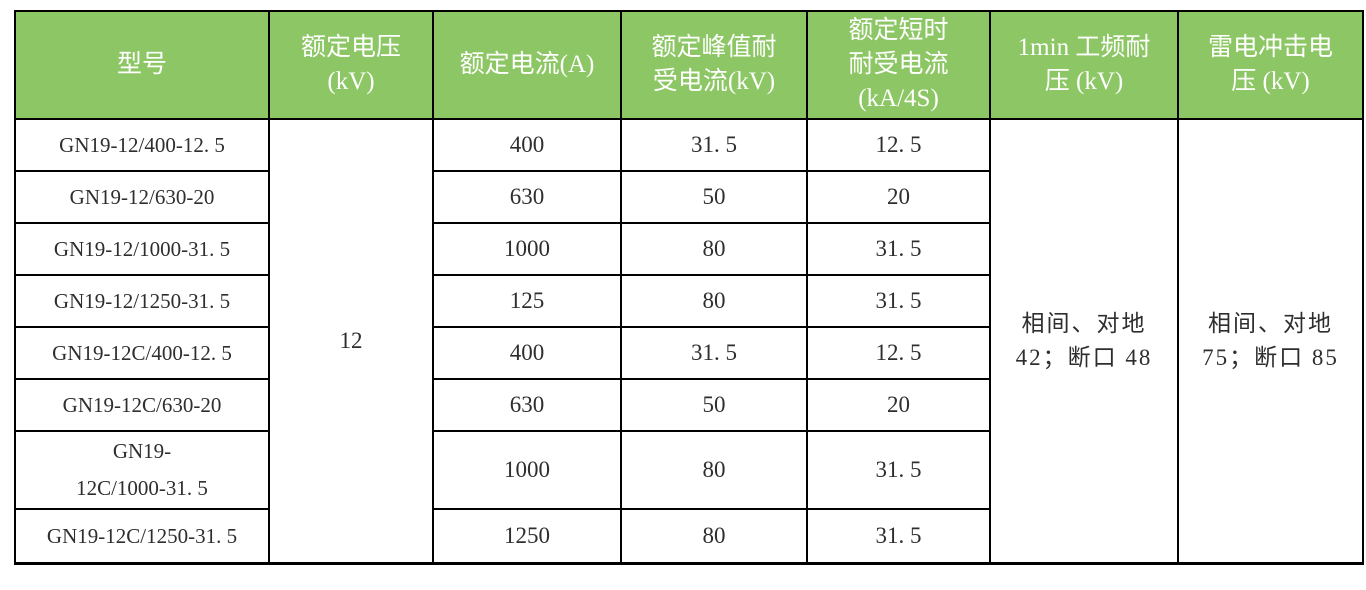  I want to click on col-header-peak-withstand-current: 额定峰值耐 受电流(kV), so click(715, 66).